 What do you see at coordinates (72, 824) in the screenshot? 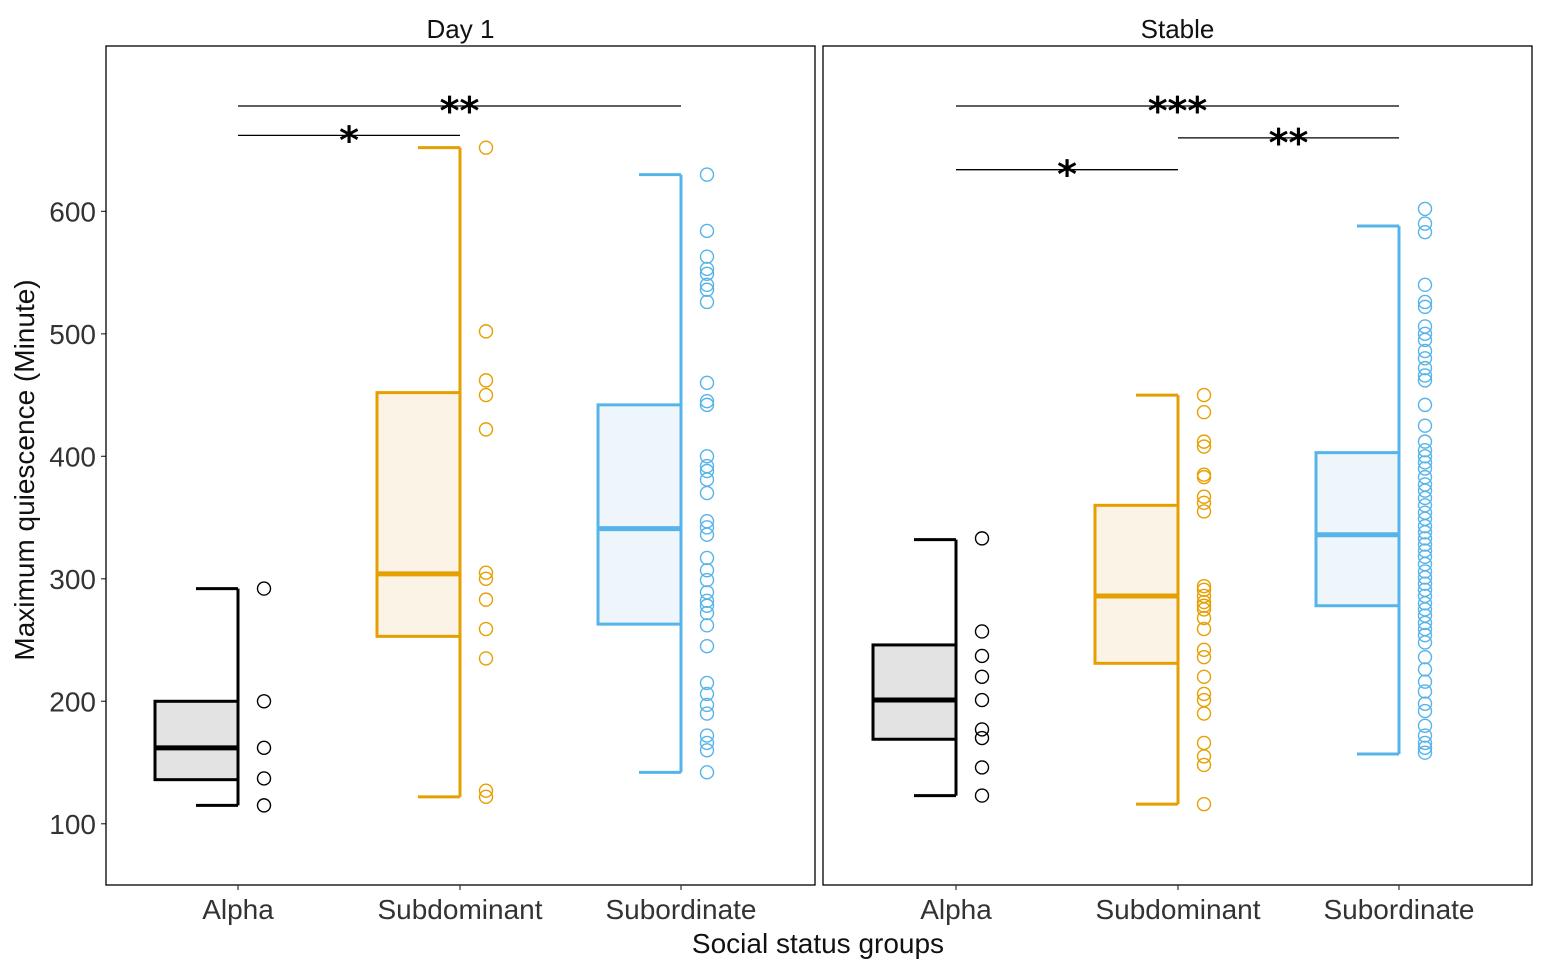
I see `y-tick-label: 100` at bounding box center [72, 824].